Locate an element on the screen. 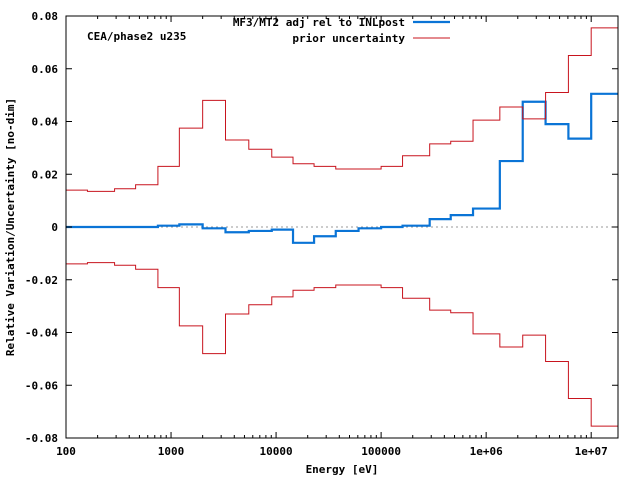 This screenshot has height=480, width=640. y-axis-title: Relative Variation/Uncertainty [no-dim] is located at coordinates (10, 227).